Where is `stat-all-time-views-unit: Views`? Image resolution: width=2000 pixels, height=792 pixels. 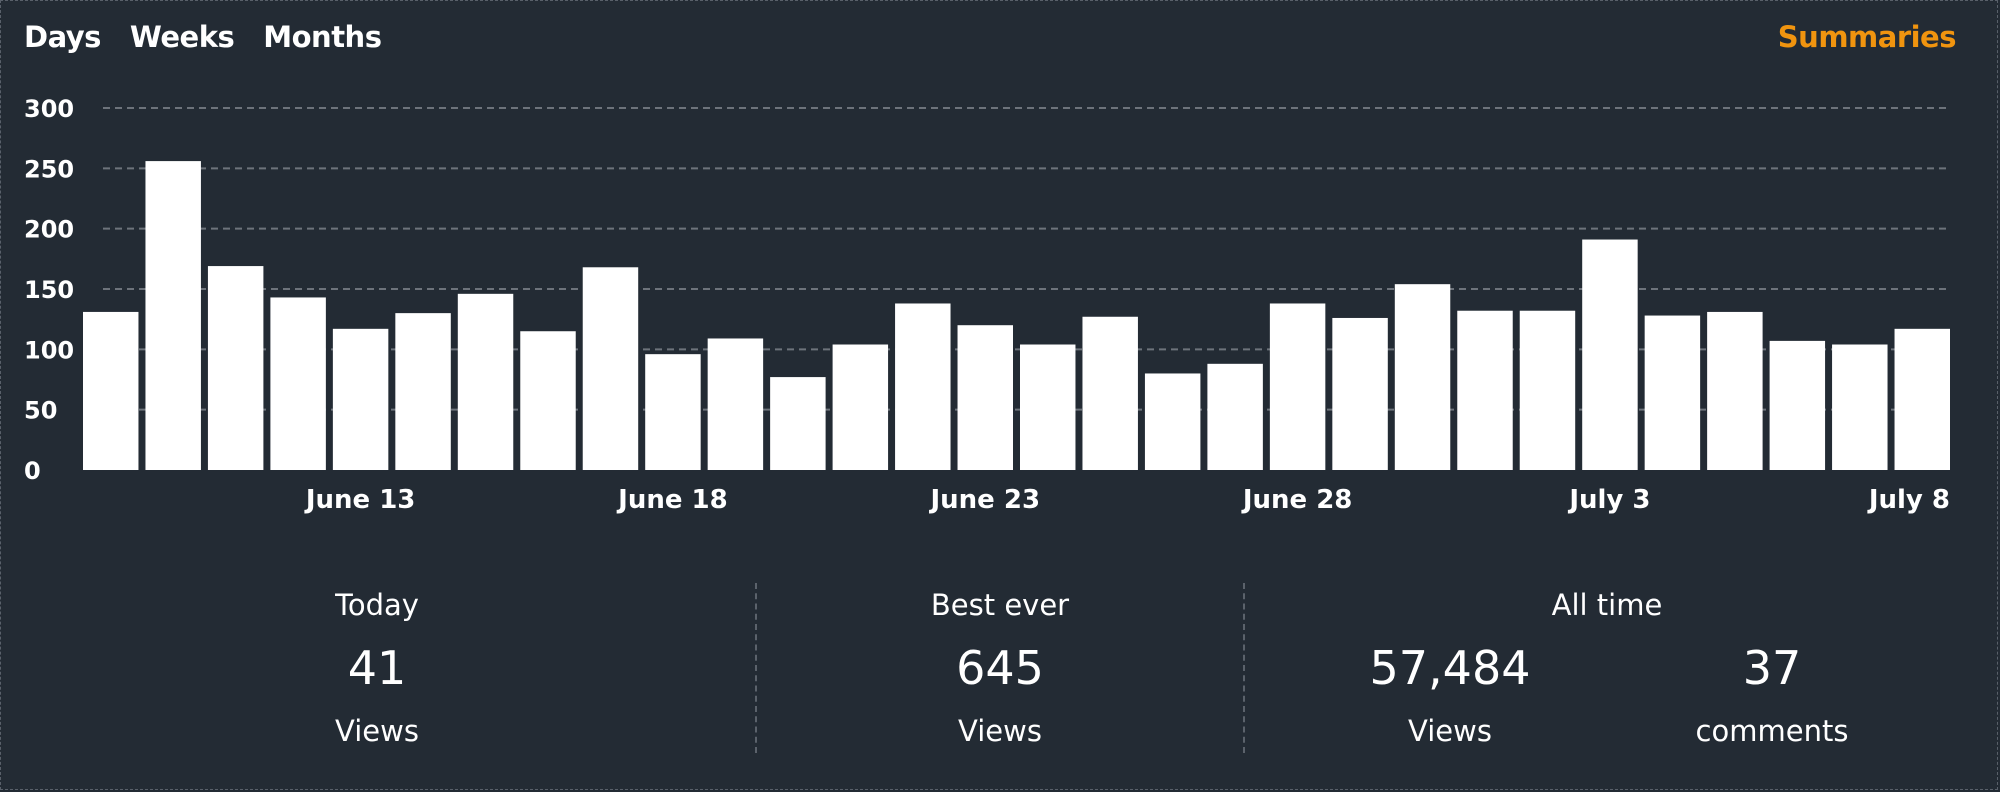
stat-all-time-views-unit: Views is located at coordinates (1450, 731).